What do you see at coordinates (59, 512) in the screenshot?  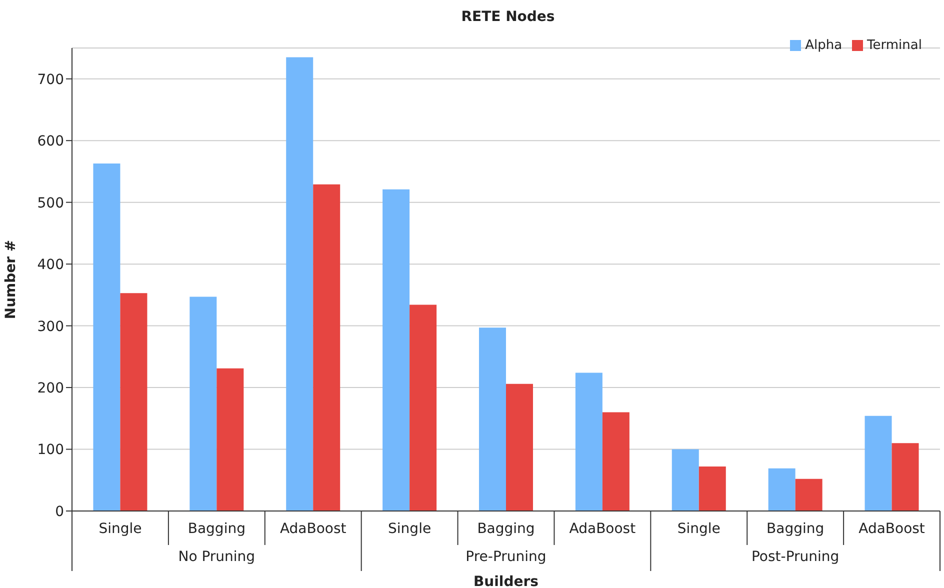 I see `y-tick-label: 0` at bounding box center [59, 512].